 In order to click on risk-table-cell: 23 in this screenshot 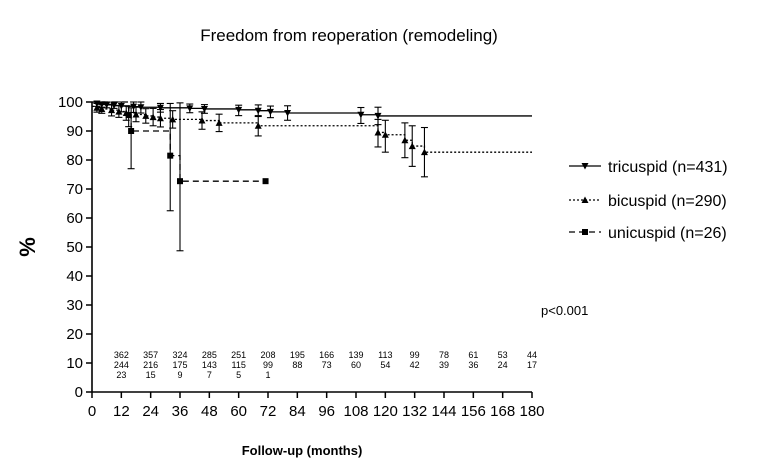, I will do `click(121, 375)`.